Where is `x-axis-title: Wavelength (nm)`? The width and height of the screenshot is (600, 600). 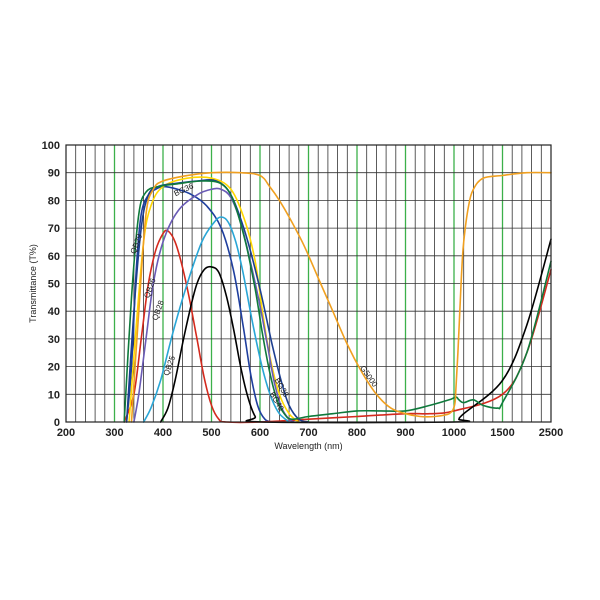
x-axis-title: Wavelength (nm) is located at coordinates (308, 446).